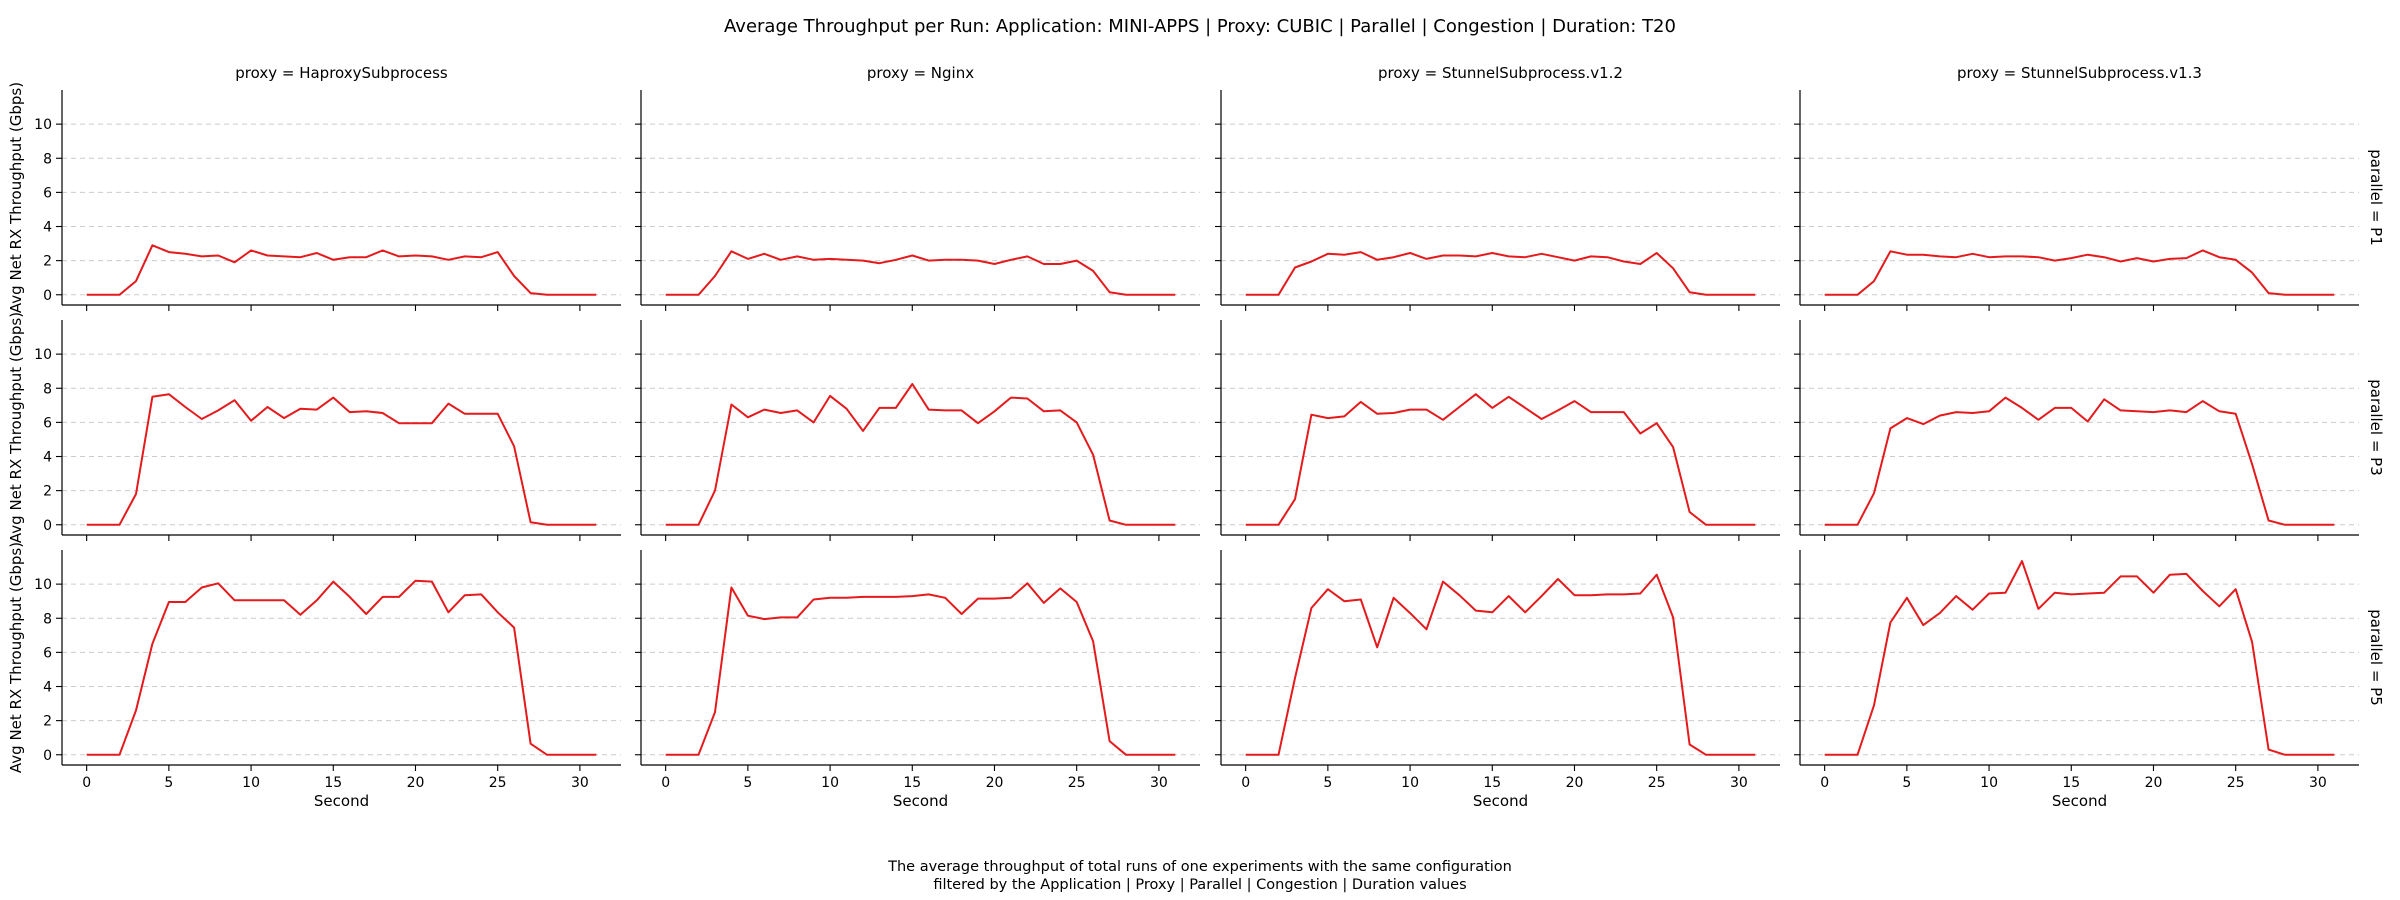 Image resolution: width=2400 pixels, height=900 pixels. I want to click on panel-r3-c3: 0 5 10 15 20 25 30 Second, so click(1497, 680).